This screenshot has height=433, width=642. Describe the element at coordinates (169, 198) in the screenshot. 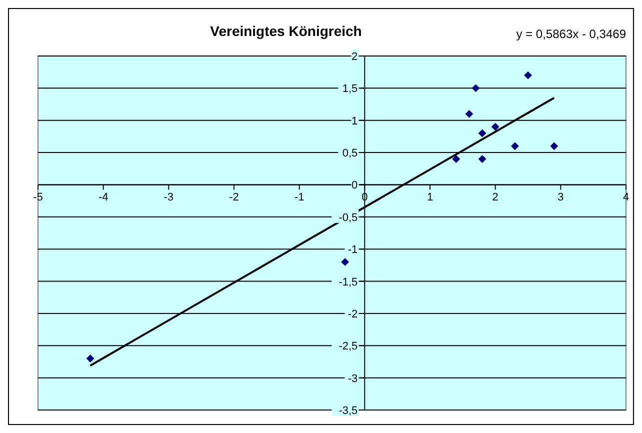

I see `x-tick-label: -3` at that location.